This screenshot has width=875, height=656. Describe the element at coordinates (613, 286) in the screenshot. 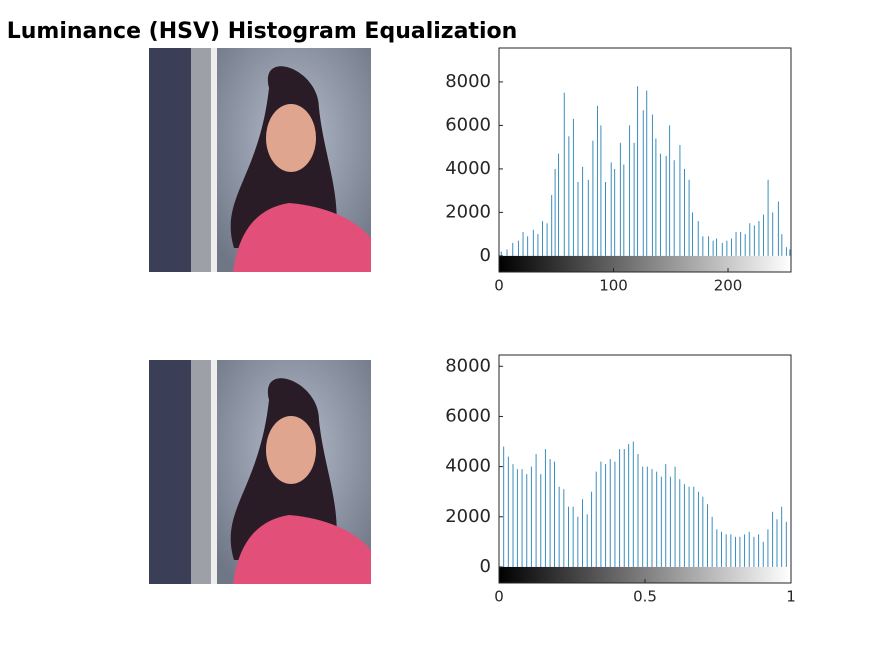

I see `x-tick-label: 100` at that location.